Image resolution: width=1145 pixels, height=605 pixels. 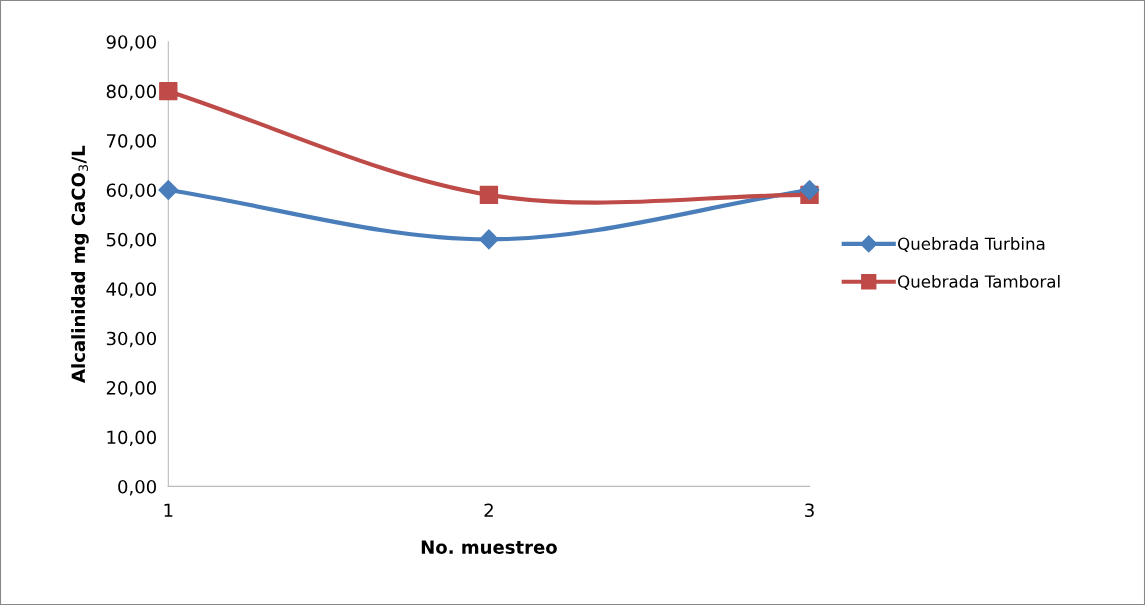 I want to click on legend-label: Quebrada Turbina, so click(x=971, y=244).